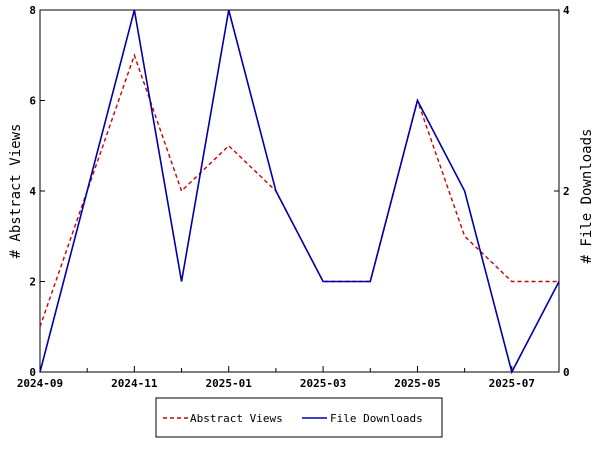  Describe the element at coordinates (16, 191) in the screenshot. I see `y-axis-title: # Abstract Views` at that location.